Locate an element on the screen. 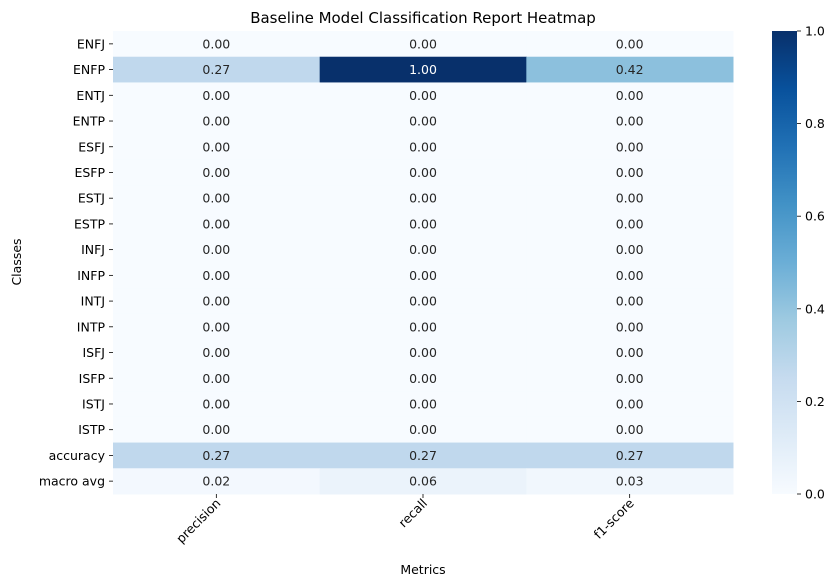 Image resolution: width=836 pixels, height=587 pixels. y-tick-label: ESTP is located at coordinates (89, 223).